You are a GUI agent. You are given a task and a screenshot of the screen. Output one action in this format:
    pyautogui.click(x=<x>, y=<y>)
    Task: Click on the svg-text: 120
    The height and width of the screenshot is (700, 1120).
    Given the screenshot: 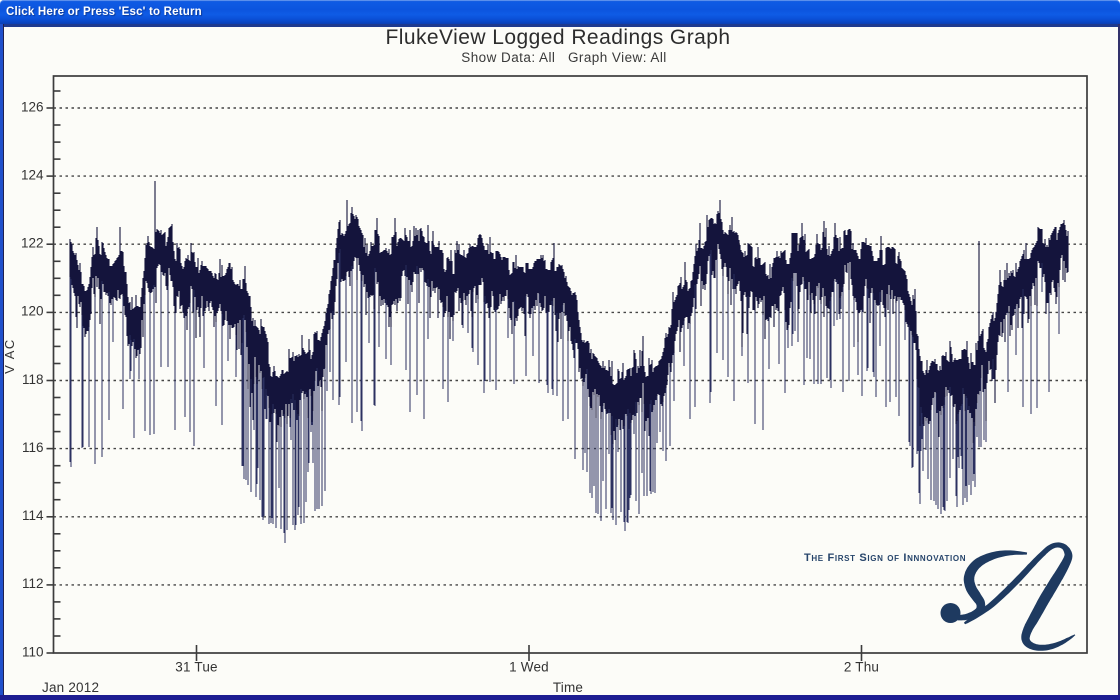 What is the action you would take?
    pyautogui.click(x=32, y=311)
    